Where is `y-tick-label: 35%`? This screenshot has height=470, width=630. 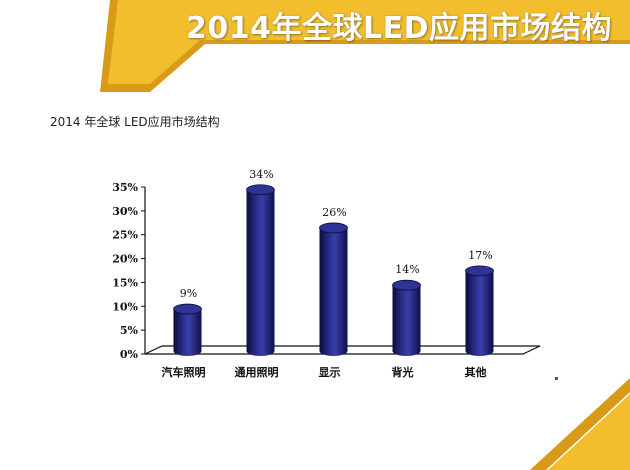 y-tick-label: 35% is located at coordinates (125, 187).